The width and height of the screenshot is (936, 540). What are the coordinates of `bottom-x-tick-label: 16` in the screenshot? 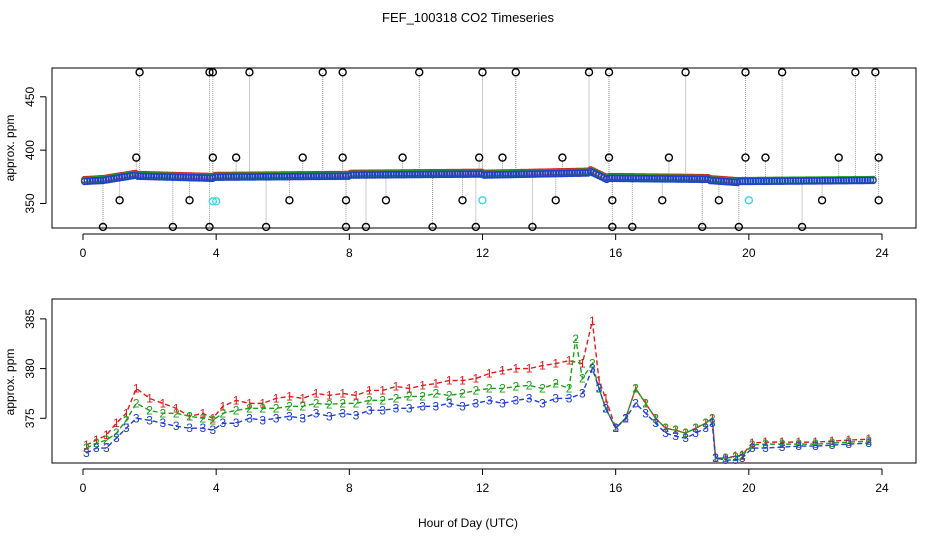 It's located at (616, 488).